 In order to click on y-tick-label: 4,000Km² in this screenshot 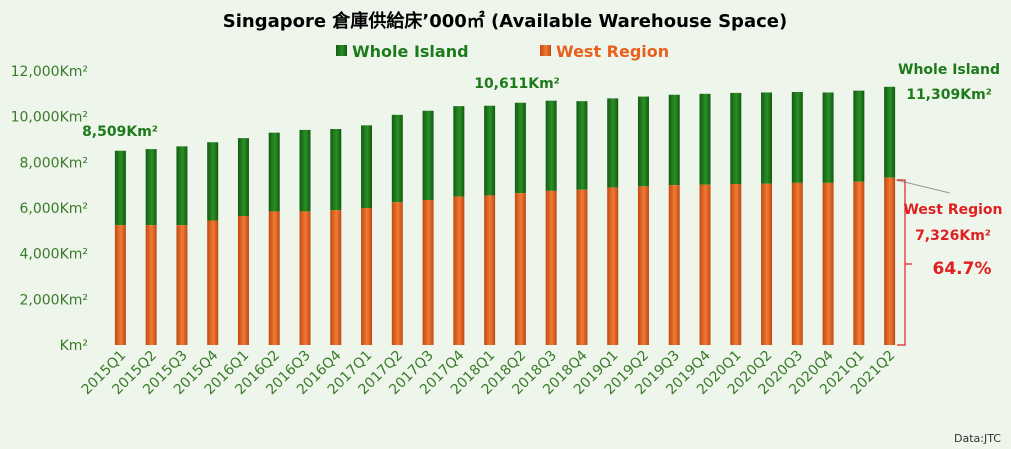, I will do `click(53, 255)`.